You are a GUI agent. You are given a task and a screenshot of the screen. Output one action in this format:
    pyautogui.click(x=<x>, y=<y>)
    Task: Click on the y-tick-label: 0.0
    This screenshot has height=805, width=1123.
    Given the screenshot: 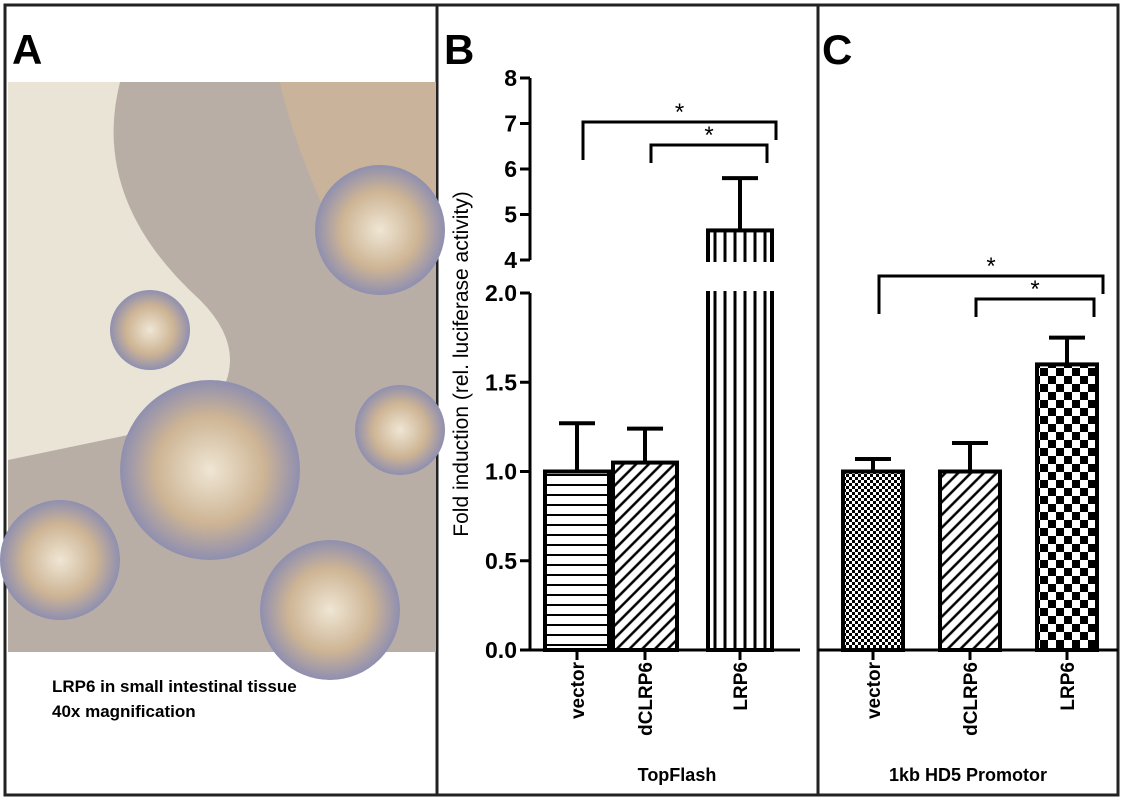 What is the action you would take?
    pyautogui.click(x=501, y=650)
    